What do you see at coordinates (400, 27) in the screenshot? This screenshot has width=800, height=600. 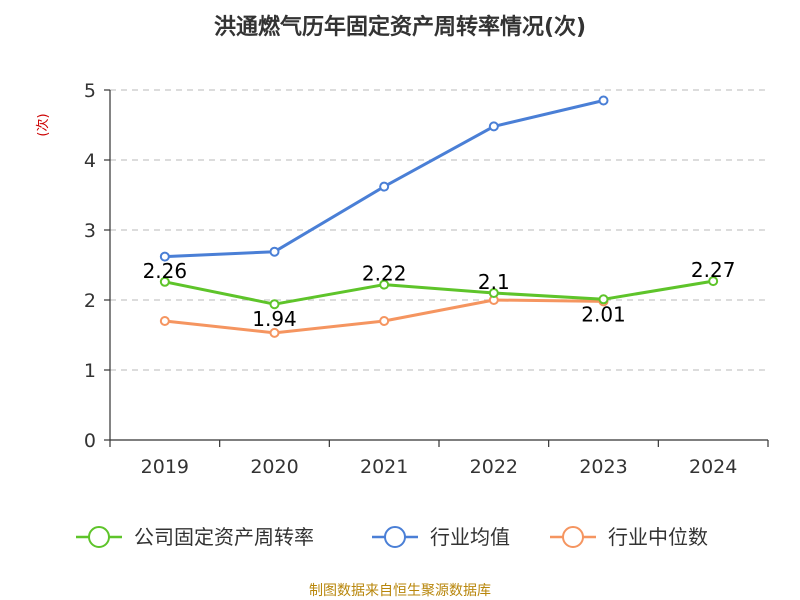 I see `chart-title: 洪通燃气历年固定资产周转率情况(次)` at bounding box center [400, 27].